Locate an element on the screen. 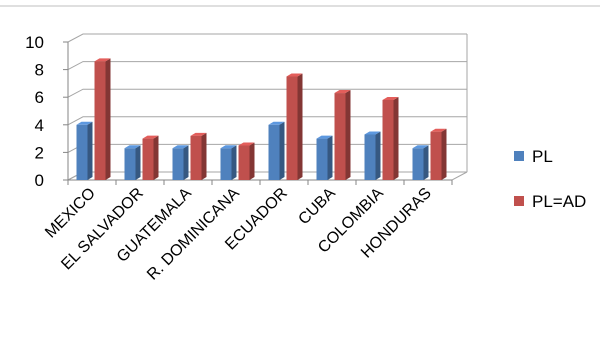  legend-label: PL=AD is located at coordinates (559, 201).